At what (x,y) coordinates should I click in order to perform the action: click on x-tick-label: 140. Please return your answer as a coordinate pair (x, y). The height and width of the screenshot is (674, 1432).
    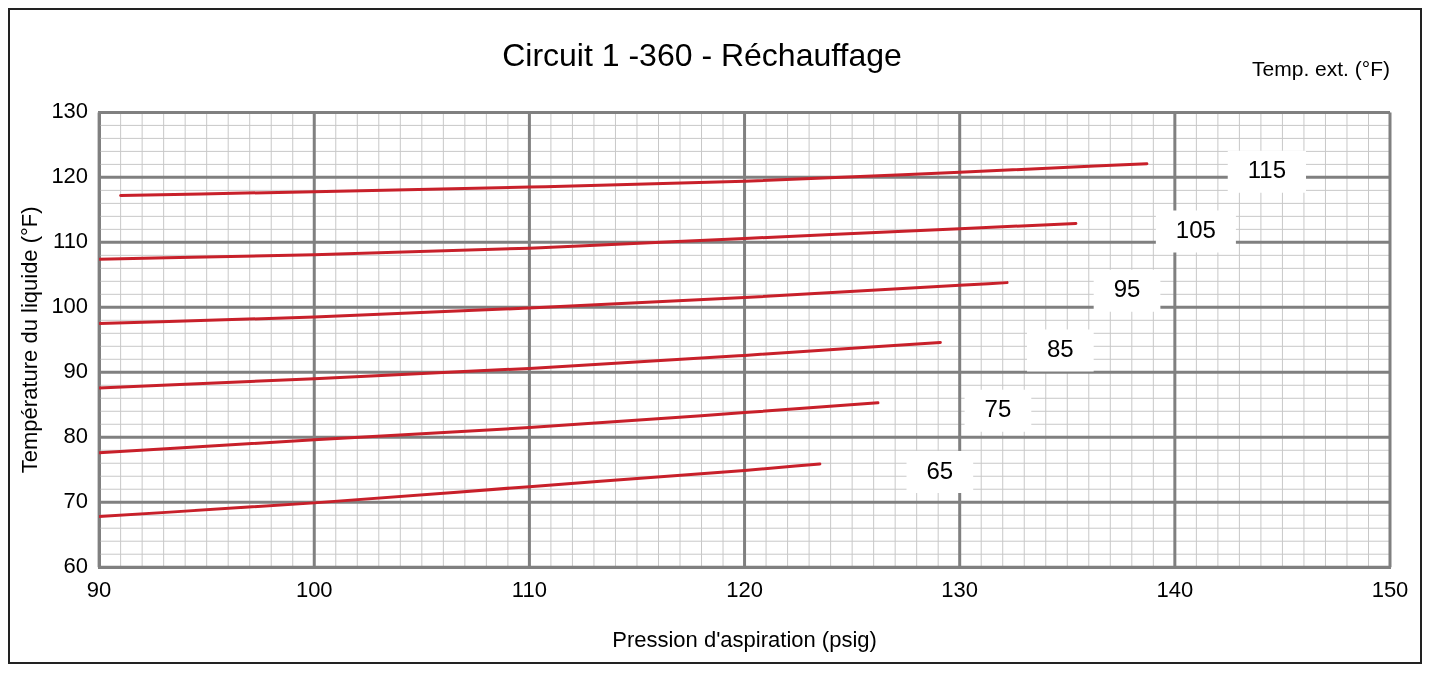
    Looking at the image, I should click on (1175, 590).